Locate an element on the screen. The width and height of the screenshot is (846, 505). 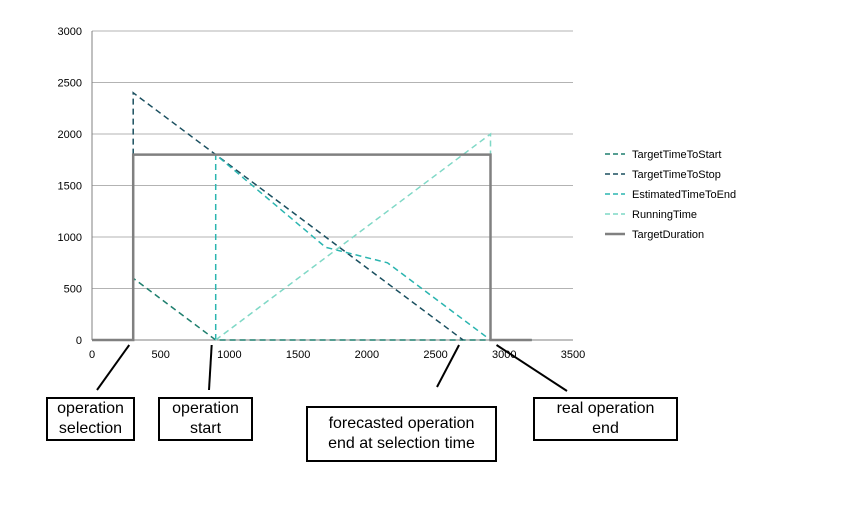
callout-operation-selection-text: operation selection is located at coordinates (90, 418).